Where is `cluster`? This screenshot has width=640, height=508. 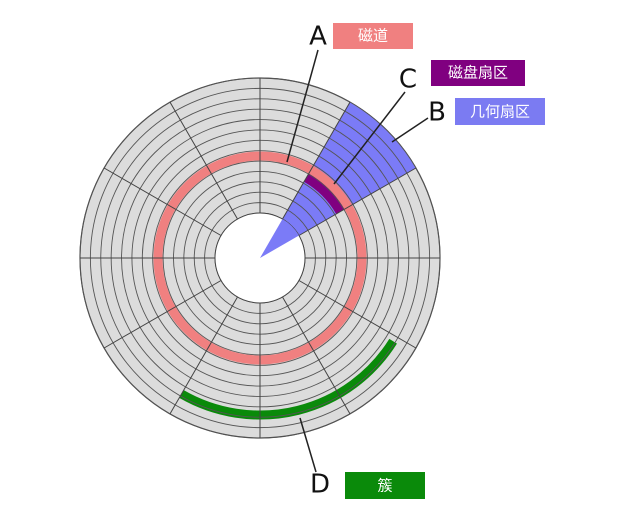
cluster is located at coordinates (288, 379).